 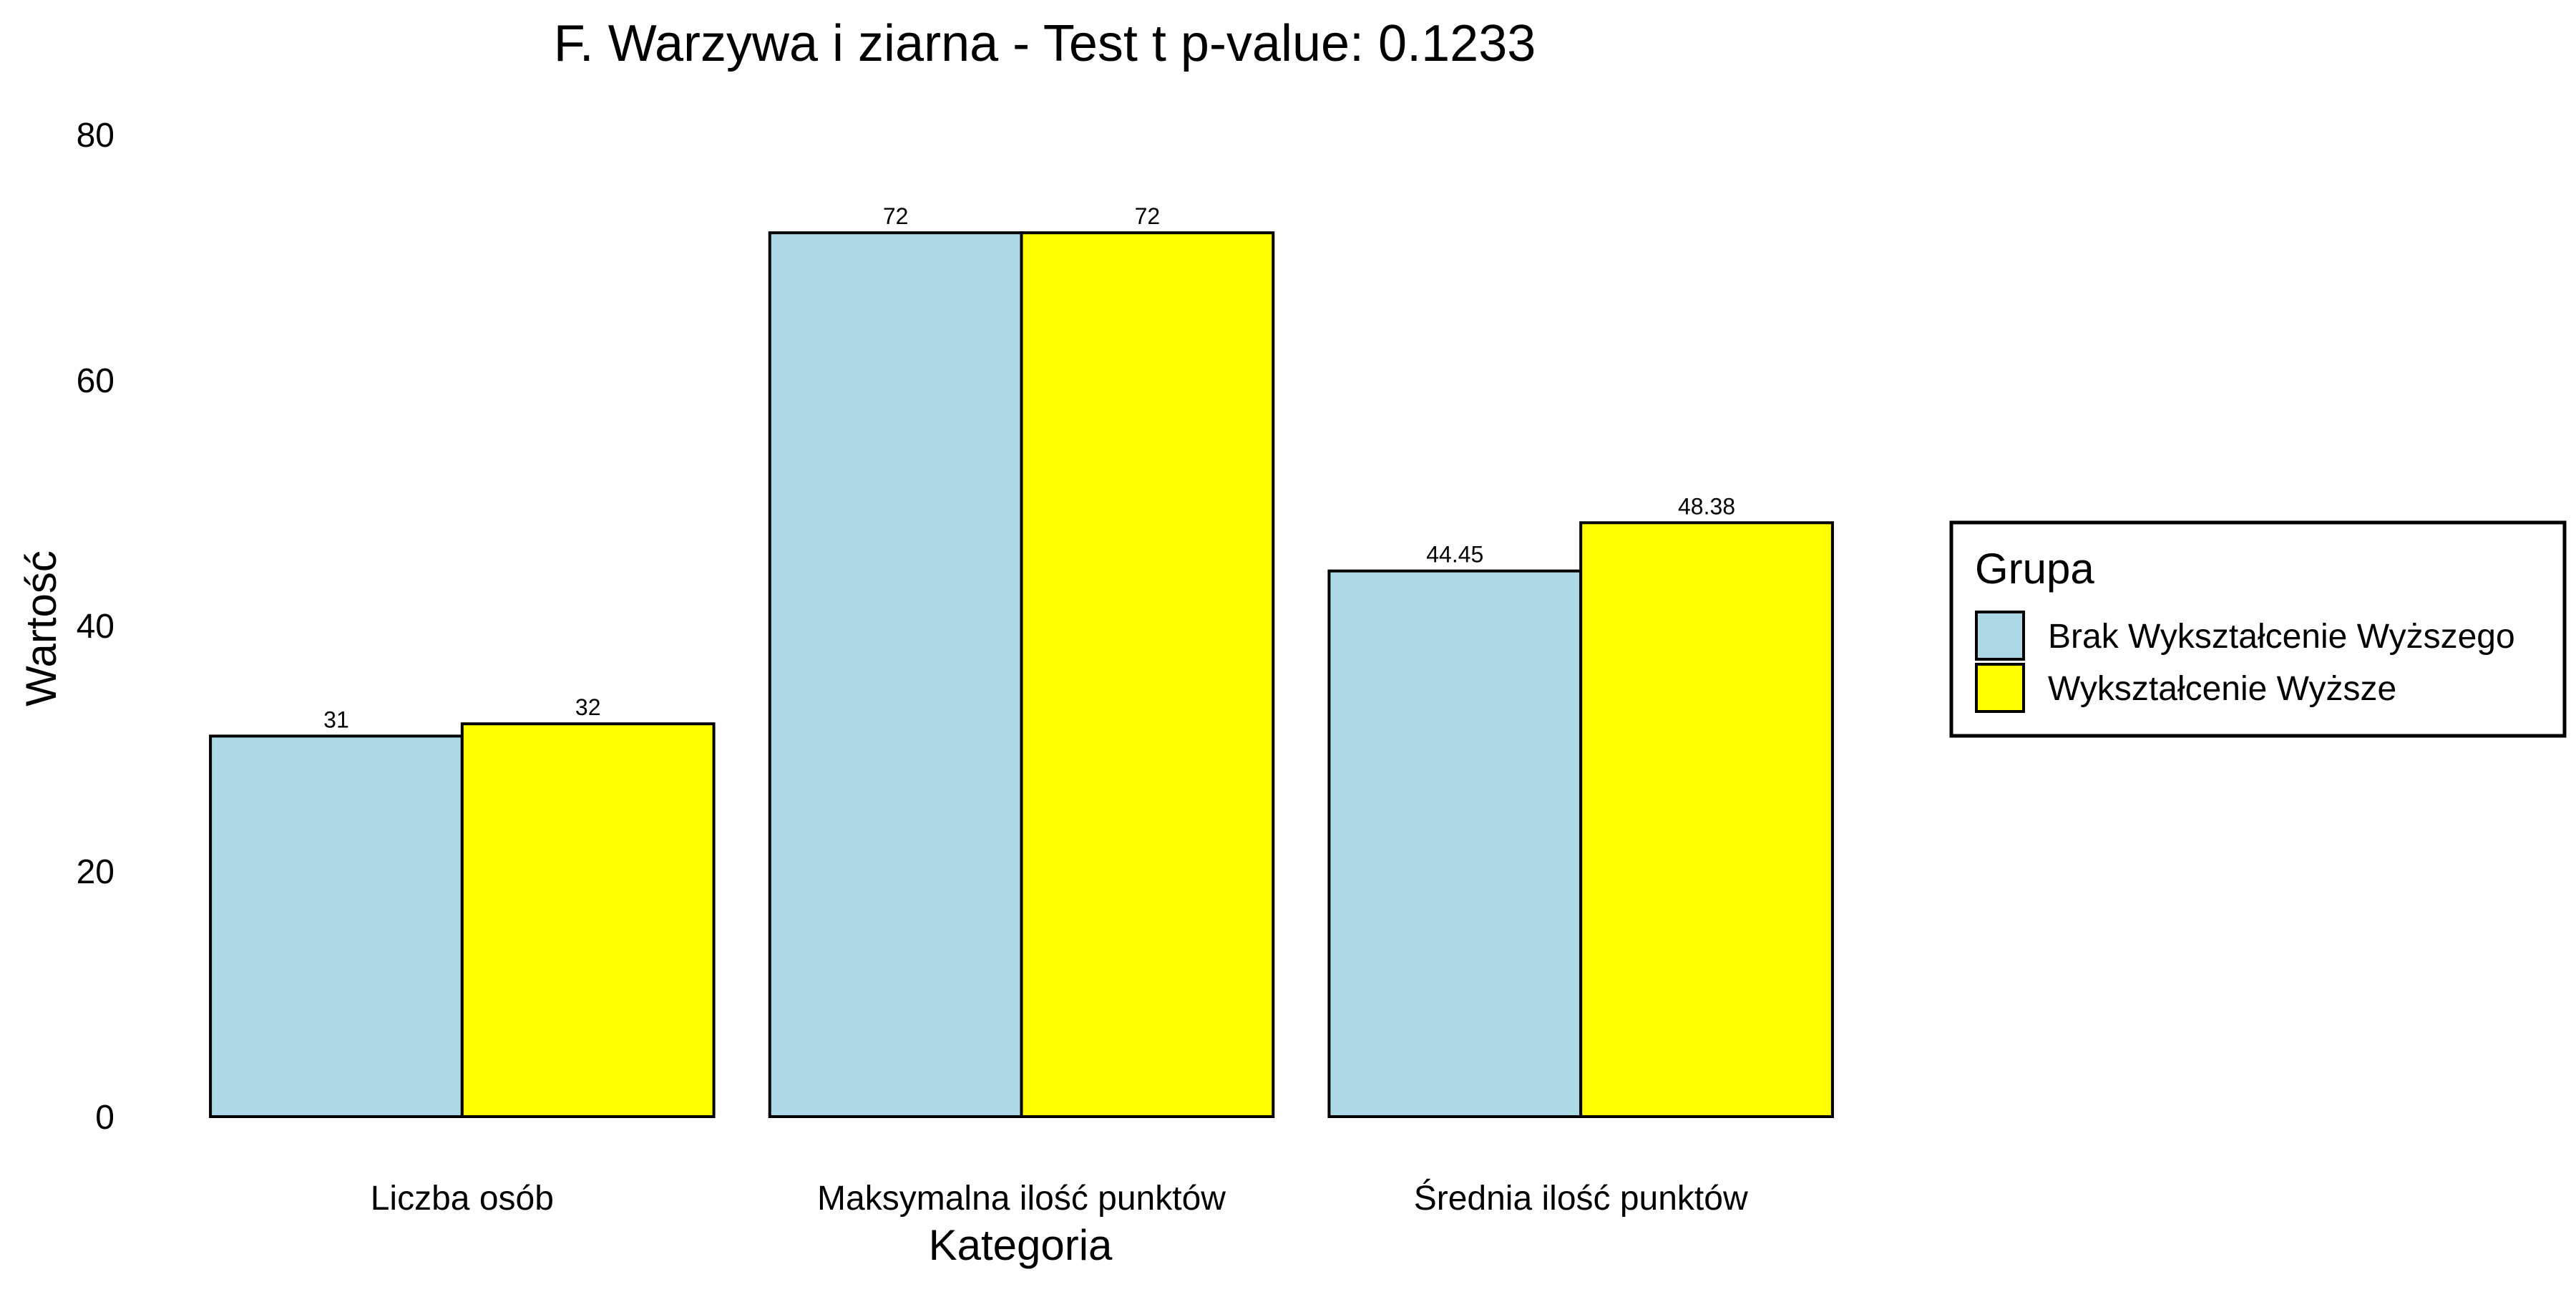 I want to click on x-tick-label: Liczba osób, so click(x=462, y=1199).